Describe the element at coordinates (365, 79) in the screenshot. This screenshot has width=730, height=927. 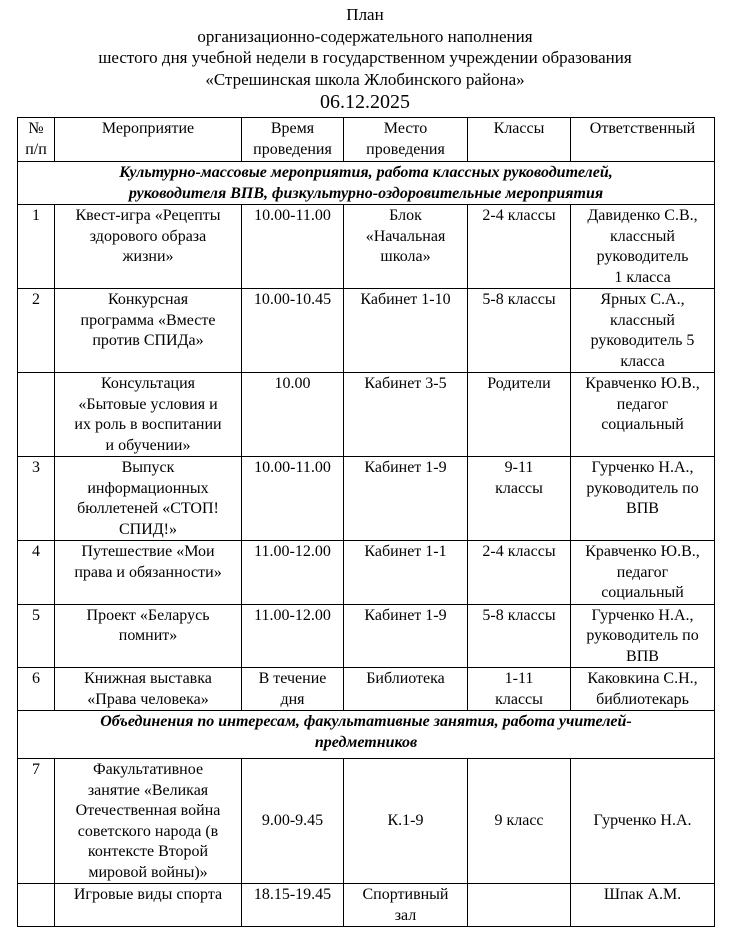
I see `title-line: «Стрешинская школа Жлобинского района»` at that location.